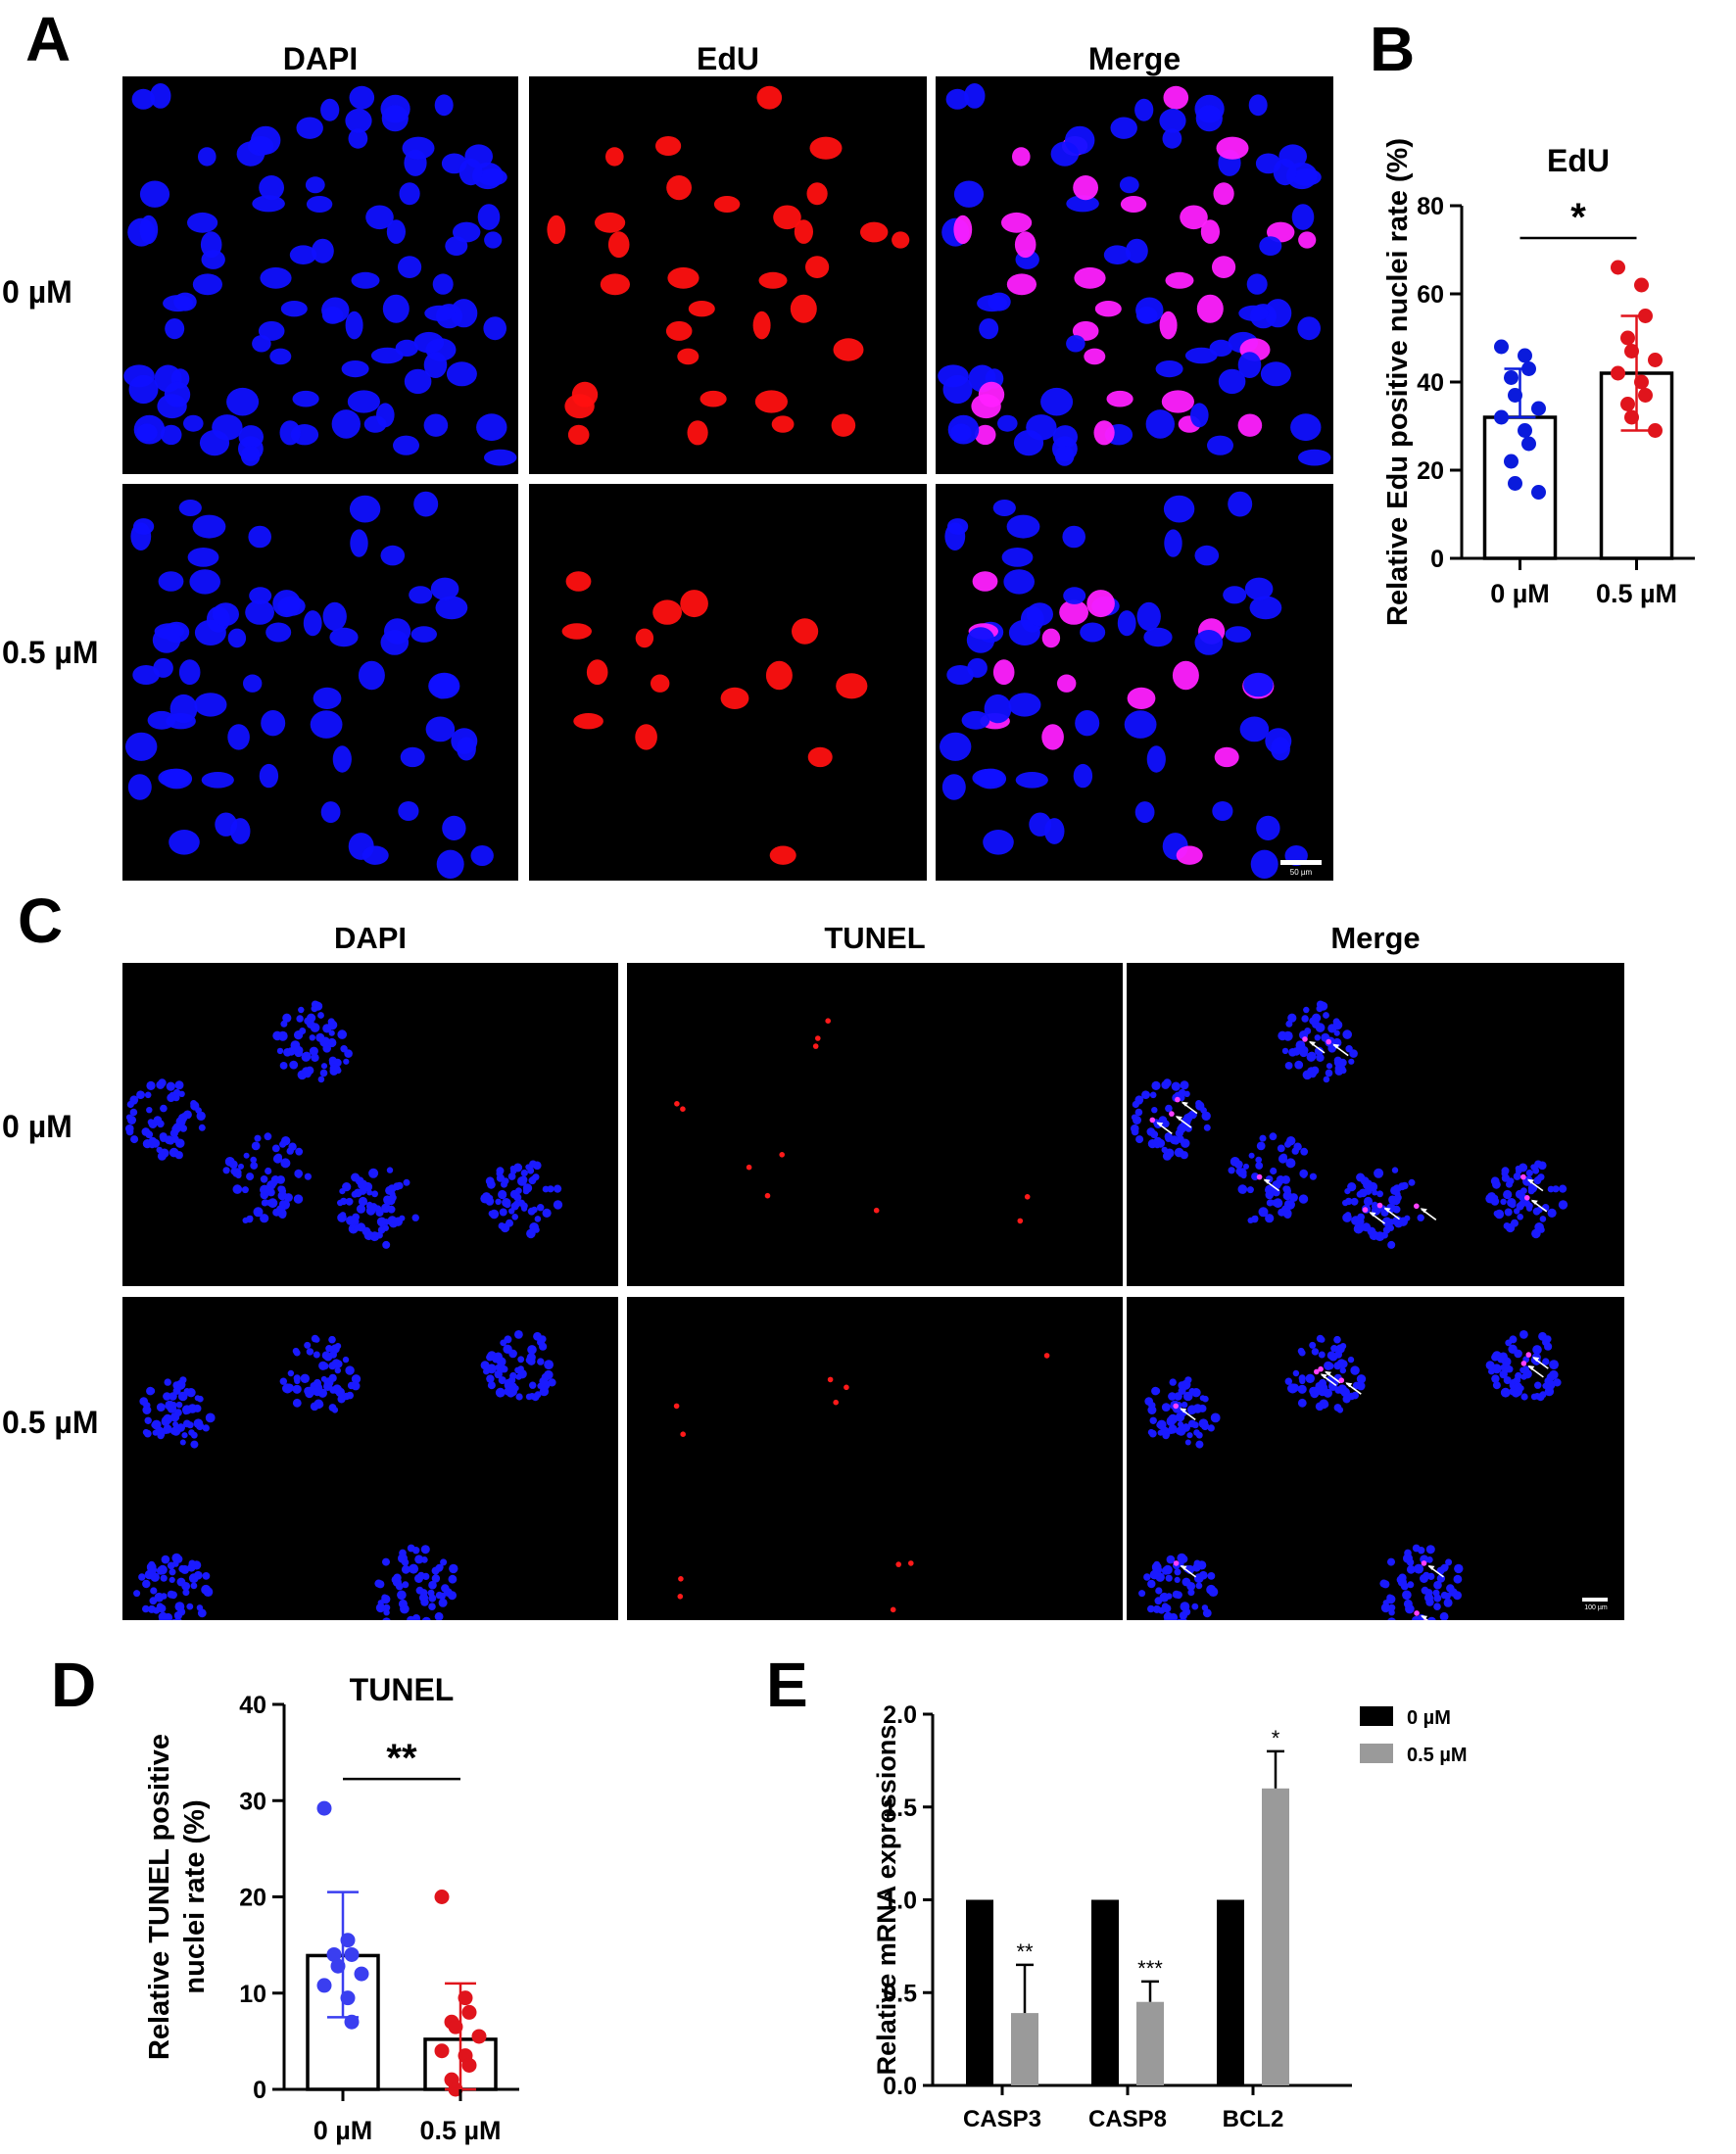 This screenshot has height=2154, width=1736. Describe the element at coordinates (37, 1126) in the screenshot. I see `panel-c-row-0um: 0 µM` at that location.